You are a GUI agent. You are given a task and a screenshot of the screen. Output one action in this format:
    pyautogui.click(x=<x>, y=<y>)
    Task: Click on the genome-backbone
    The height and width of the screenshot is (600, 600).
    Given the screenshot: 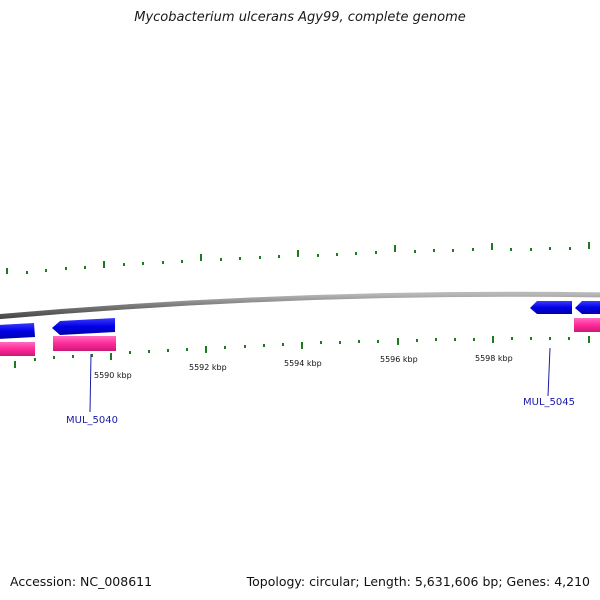 What is the action you would take?
    pyautogui.click(x=300, y=305)
    